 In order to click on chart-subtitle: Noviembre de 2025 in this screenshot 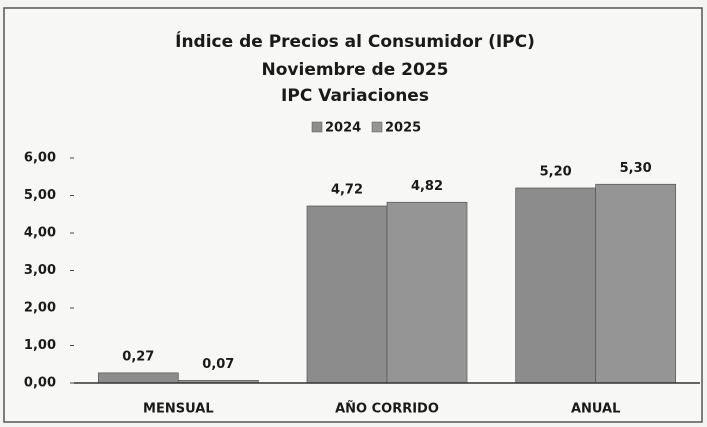, I will do `click(355, 70)`.